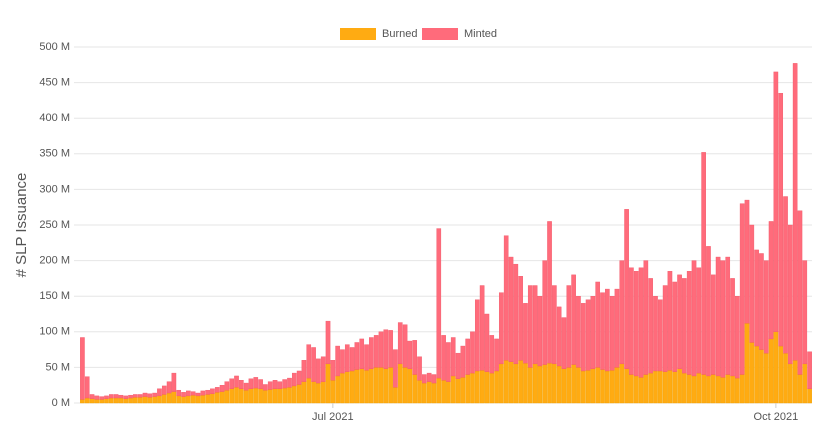  I want to click on y-tick-label: 450 M, so click(54, 83).